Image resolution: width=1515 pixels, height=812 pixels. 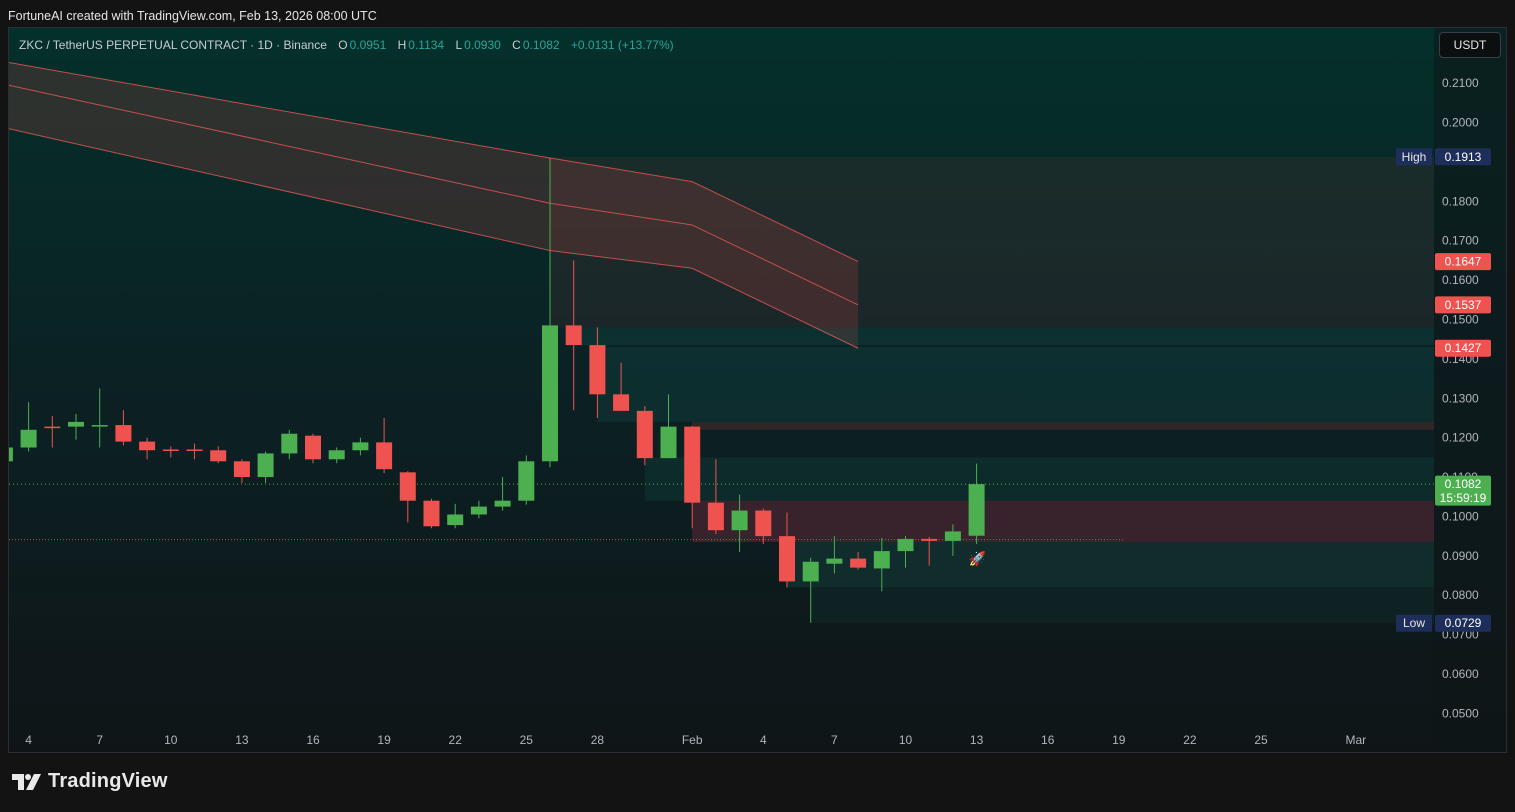 I want to click on legend-high-value: 0.1134, so click(x=426, y=45).